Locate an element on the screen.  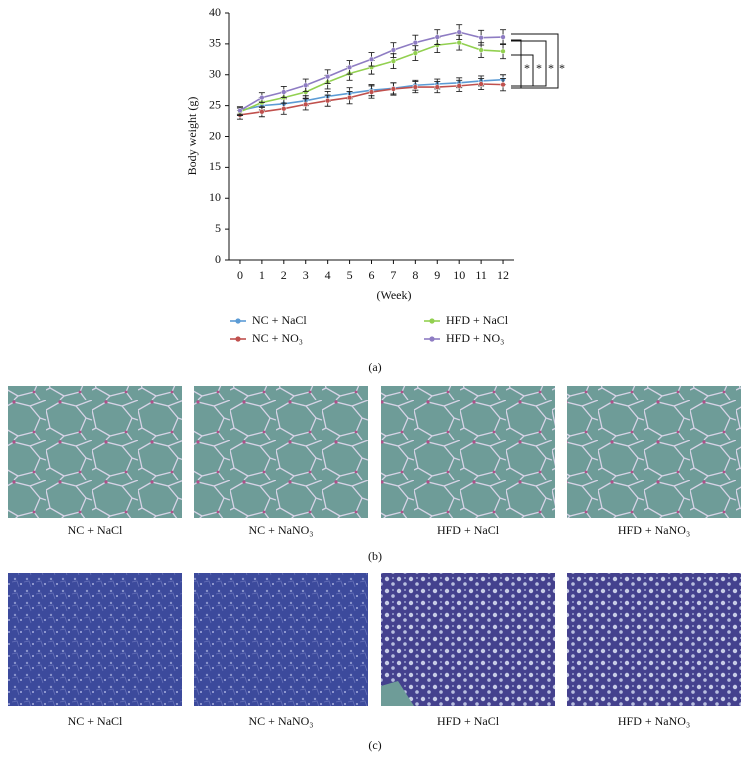
y-tick-label: 15 is located at coordinates (215, 166).